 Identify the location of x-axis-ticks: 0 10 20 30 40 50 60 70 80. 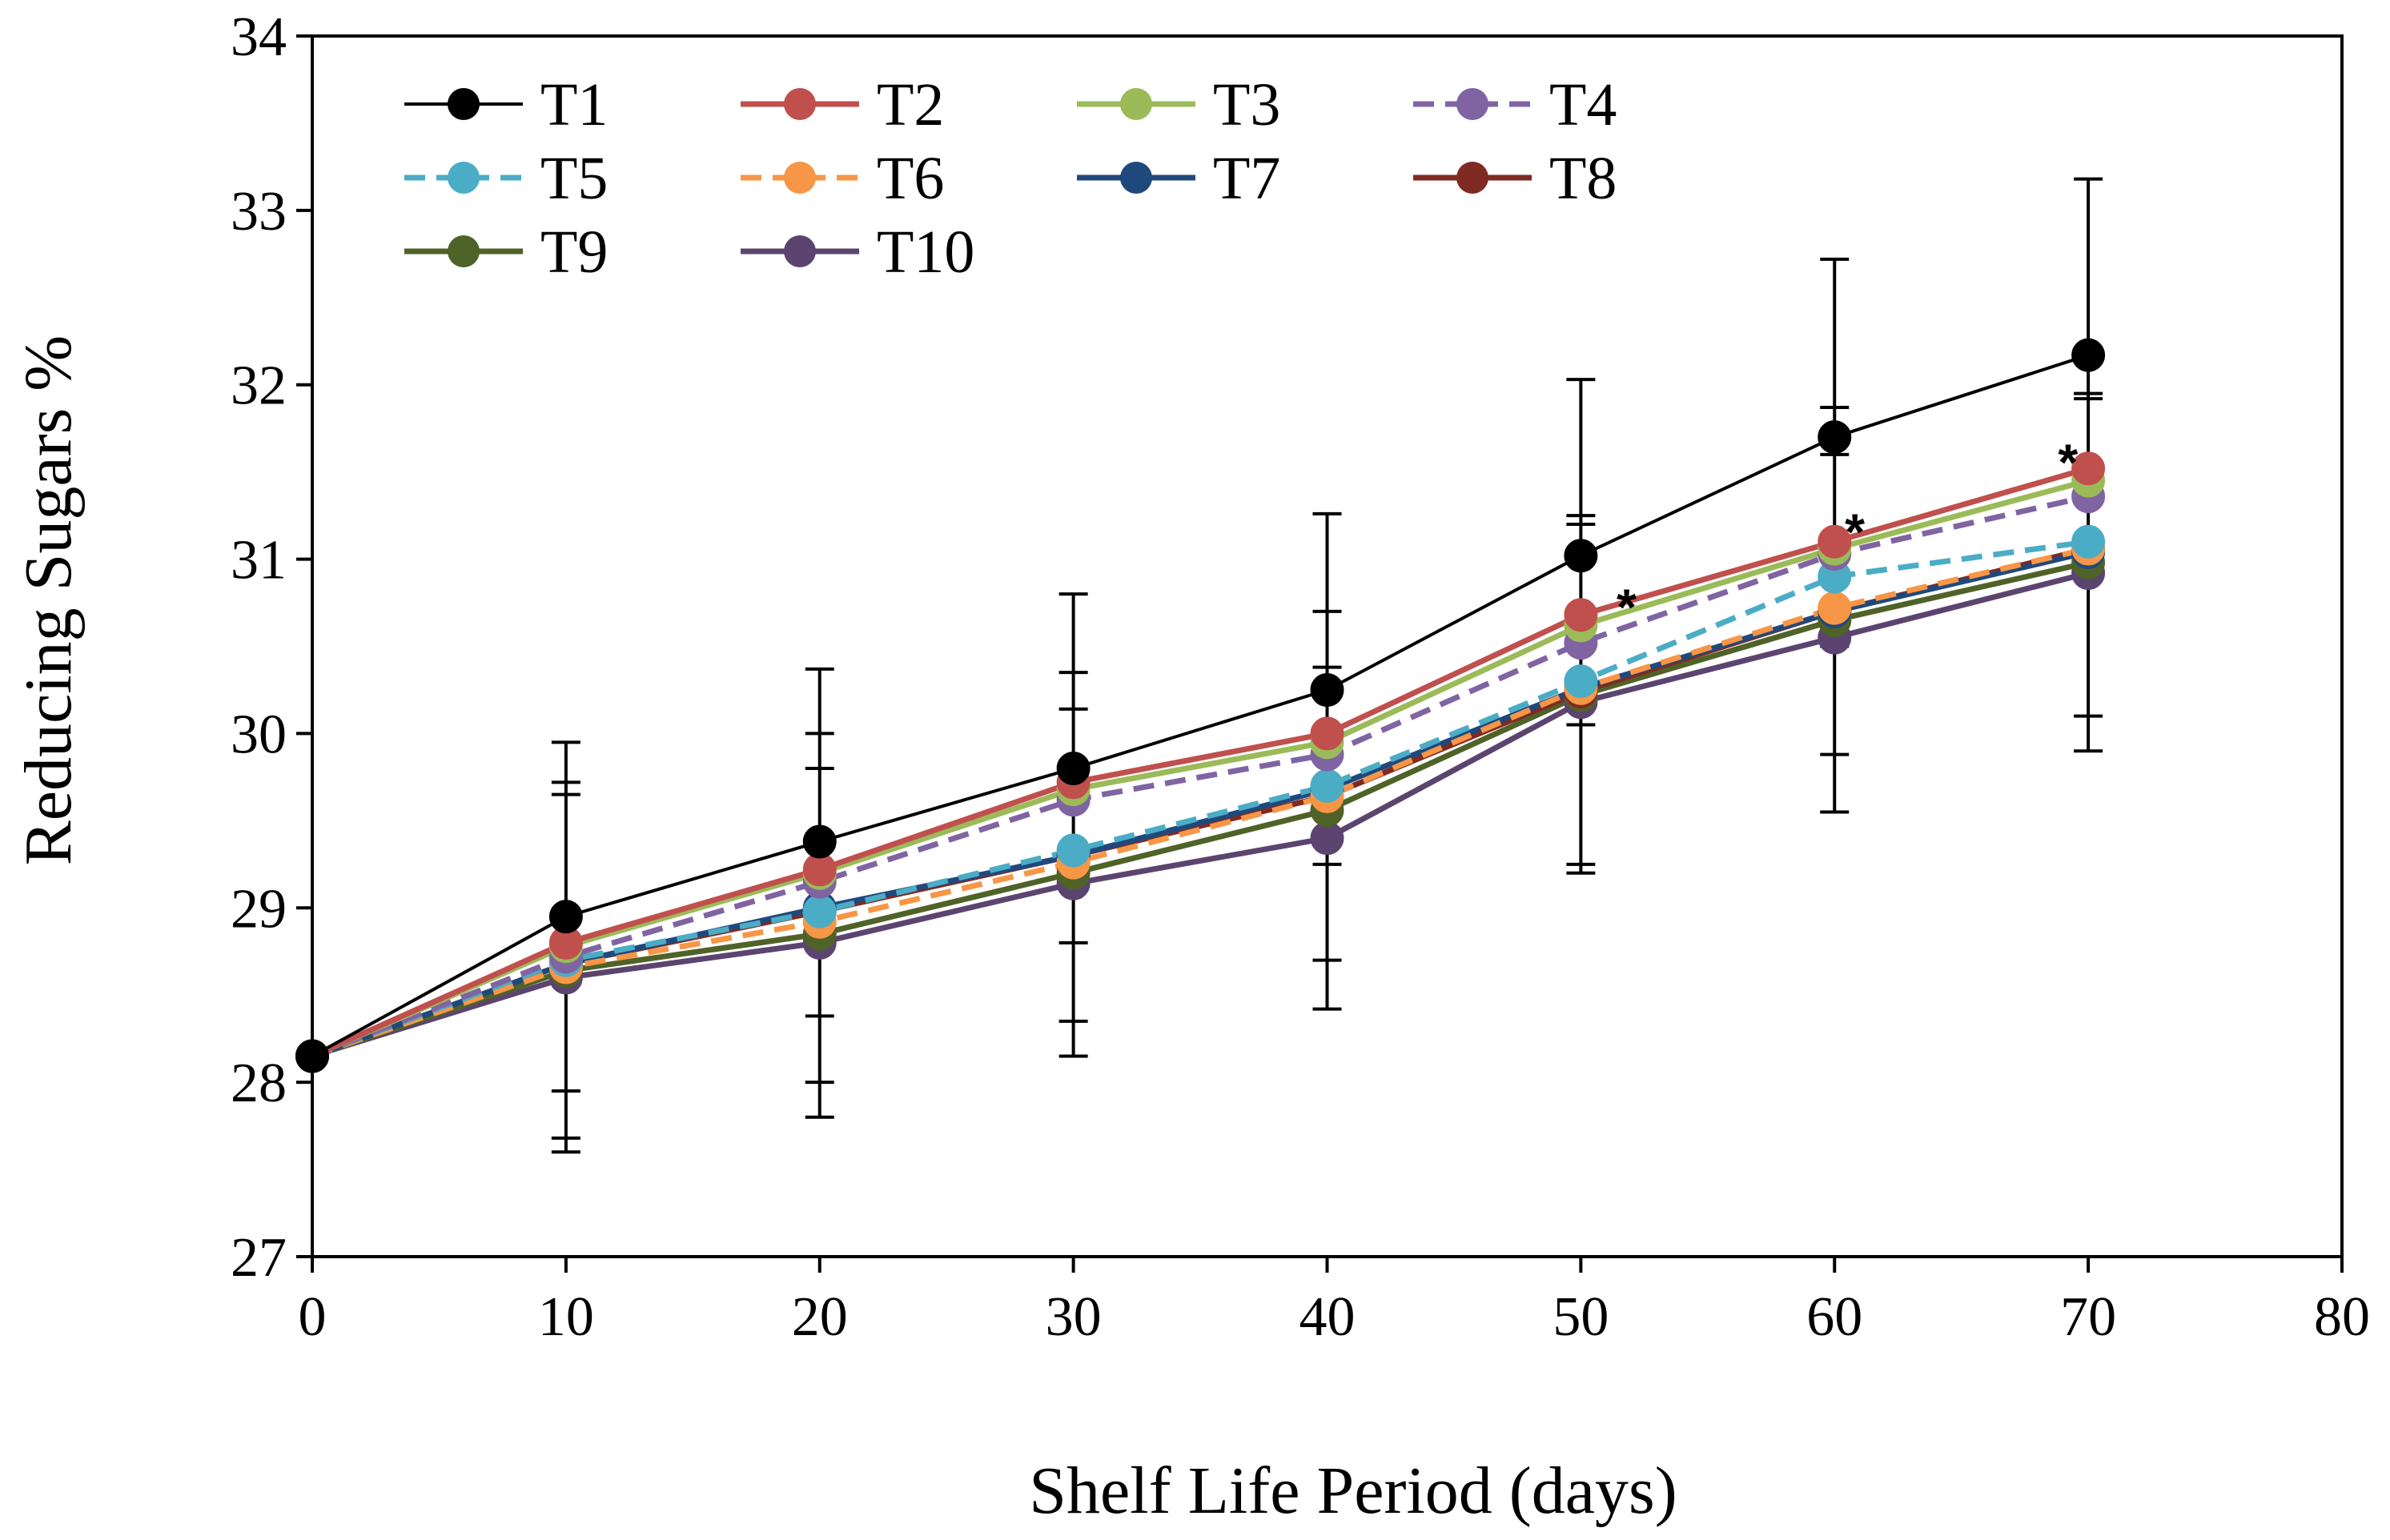
(1334, 1302).